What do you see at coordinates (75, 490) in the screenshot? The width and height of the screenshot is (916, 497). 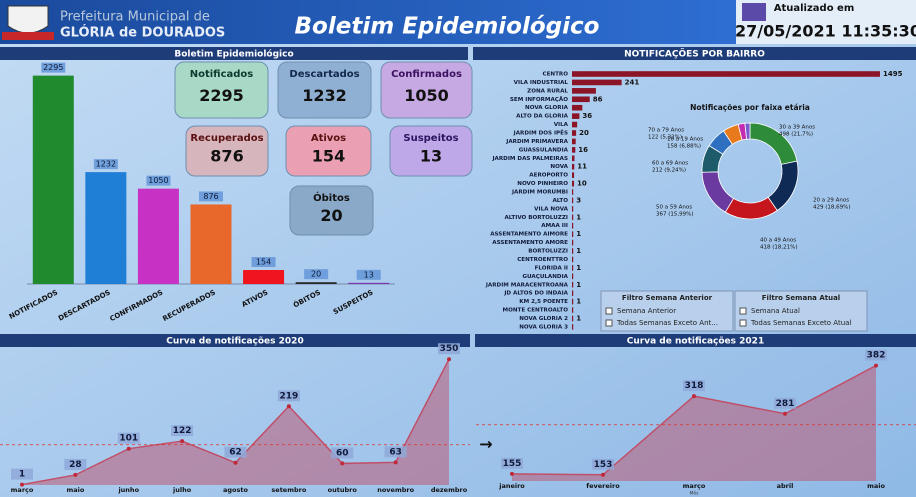 I see `x-tick-label: maio` at bounding box center [75, 490].